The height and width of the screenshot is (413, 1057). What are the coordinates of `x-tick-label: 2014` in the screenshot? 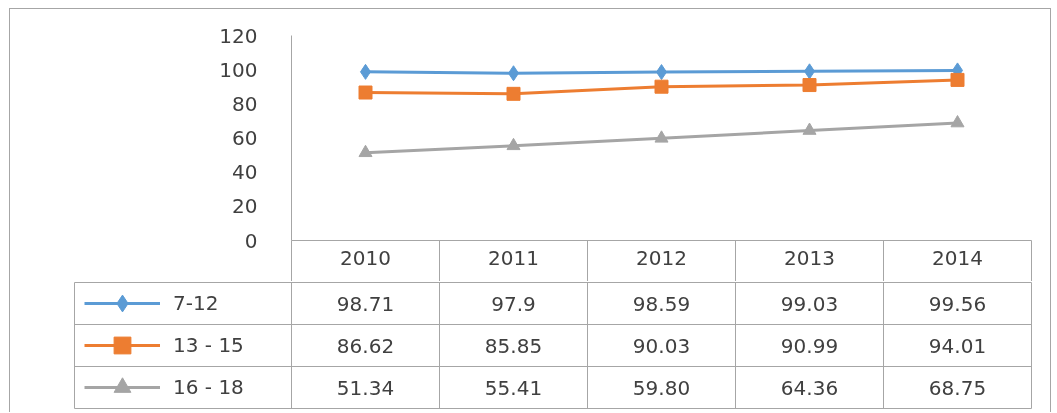 It's located at (957, 257).